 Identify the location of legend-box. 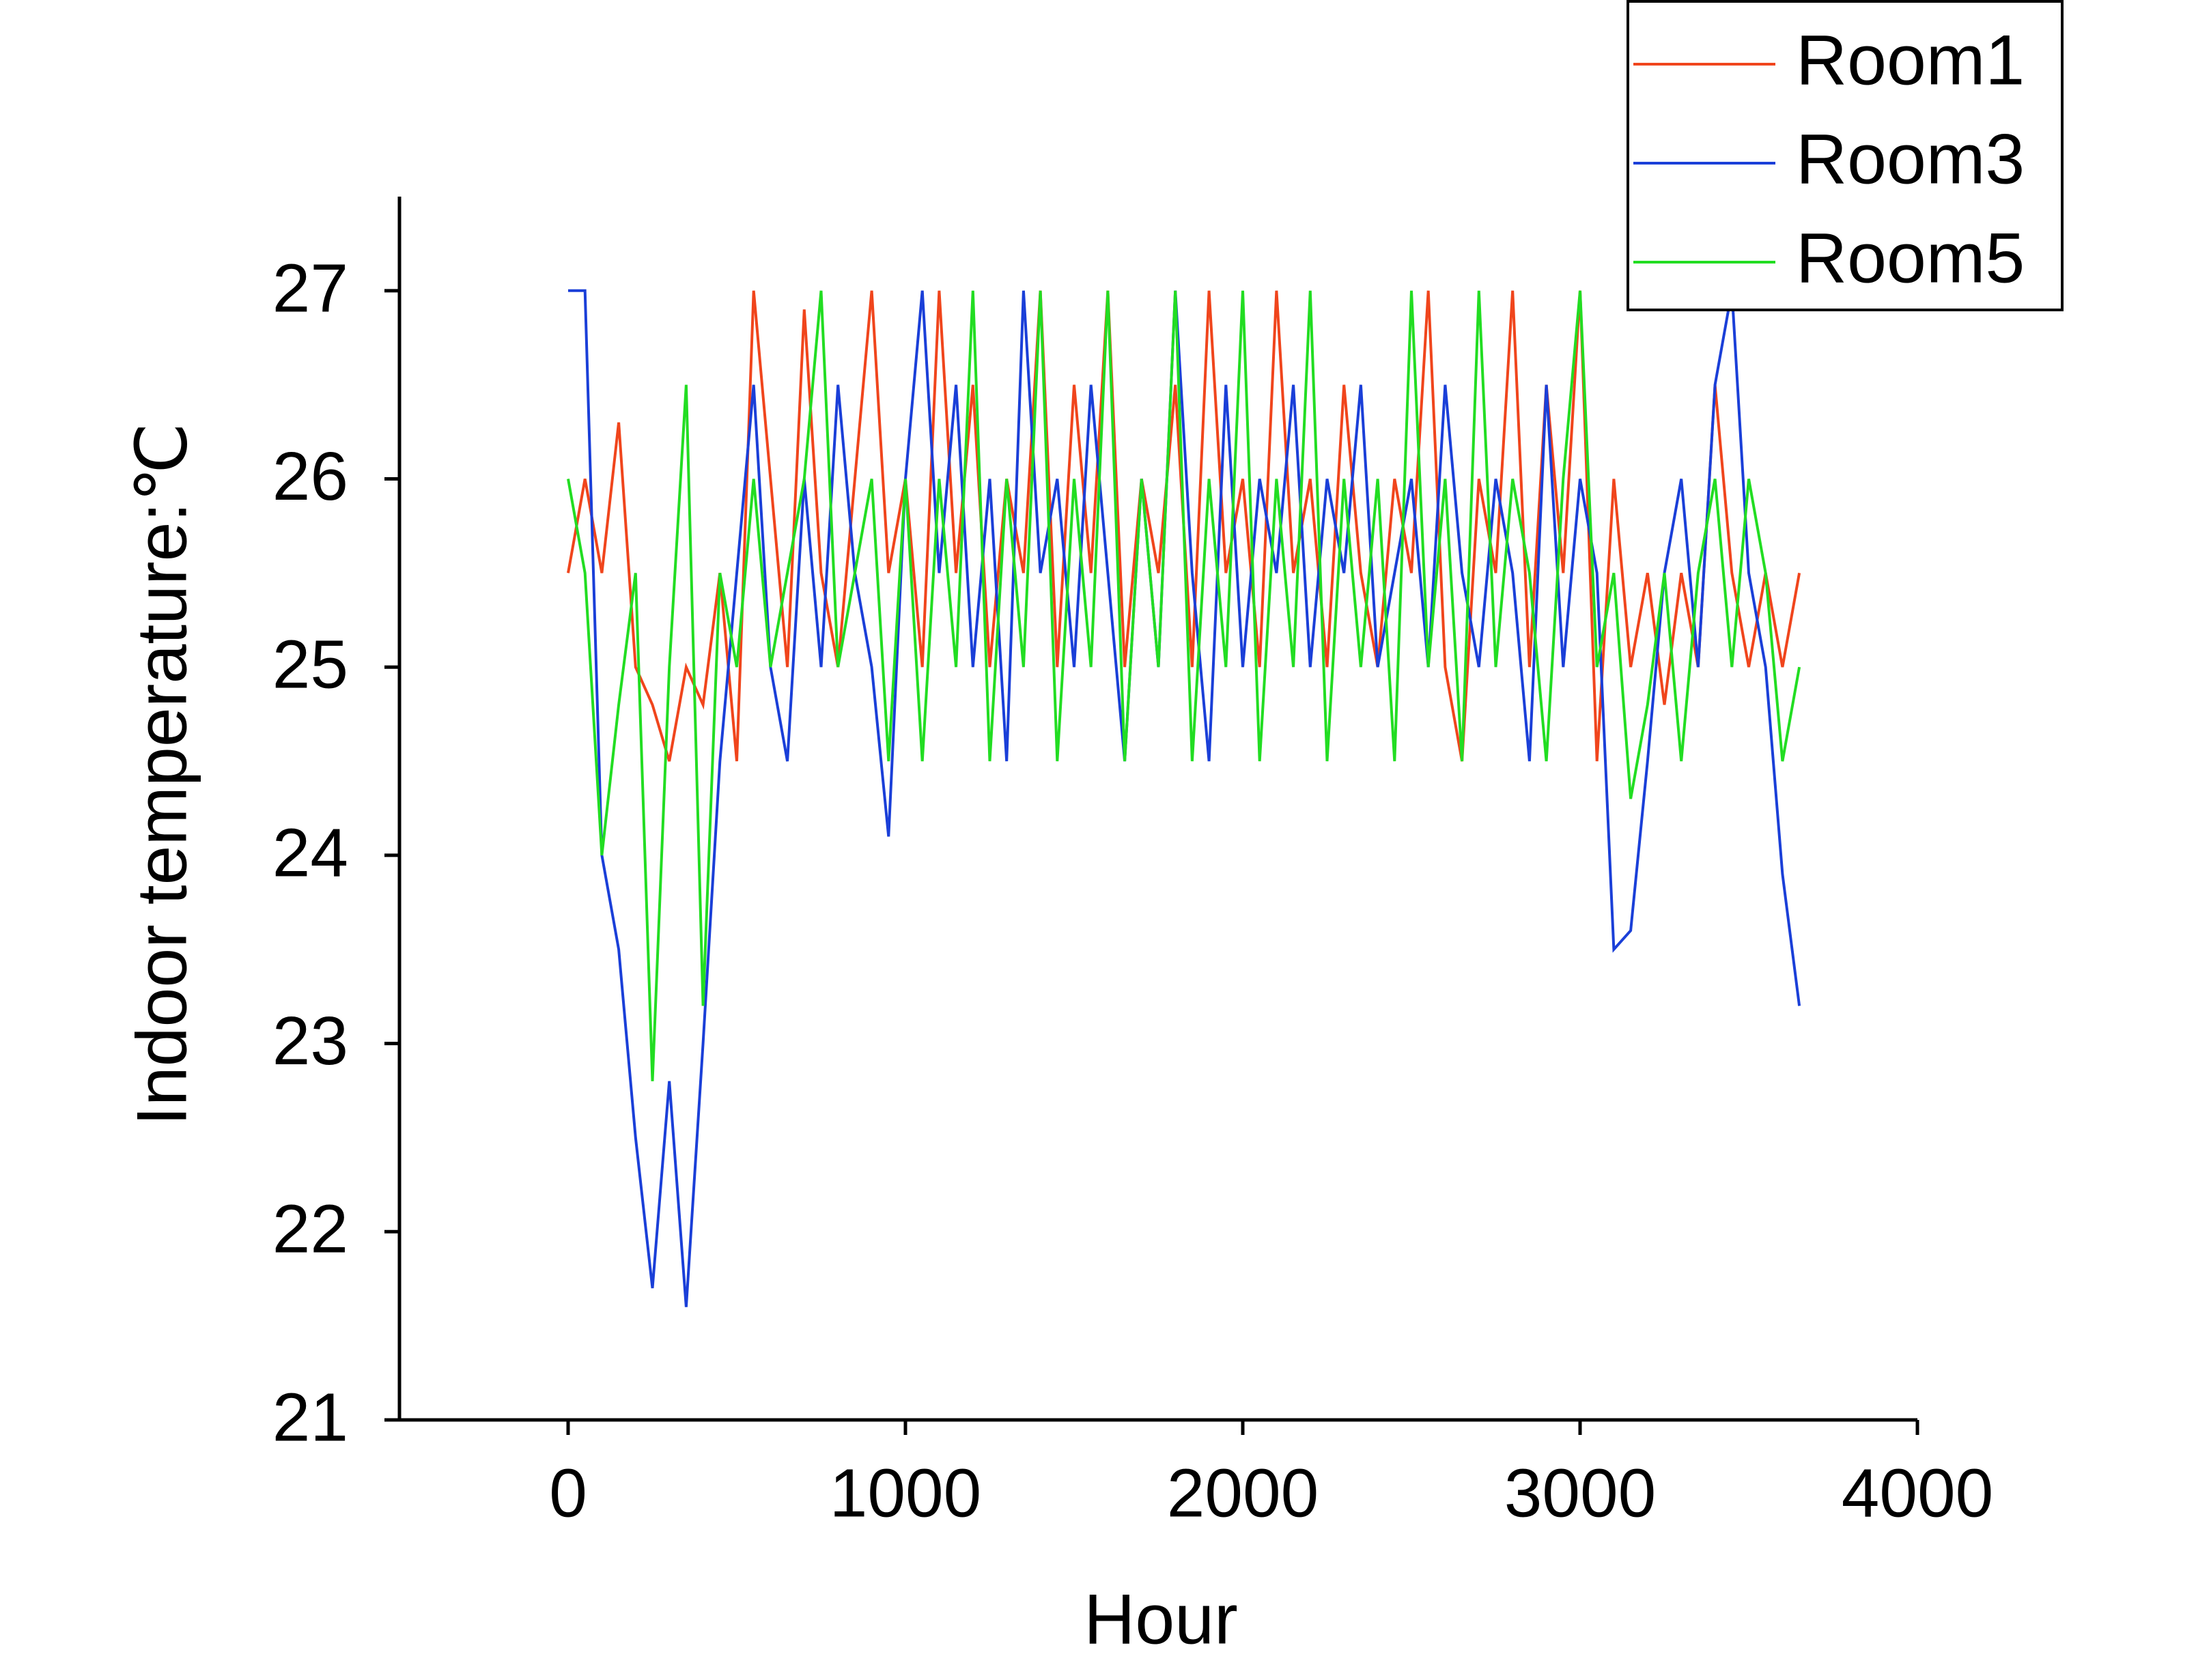
(1845, 155).